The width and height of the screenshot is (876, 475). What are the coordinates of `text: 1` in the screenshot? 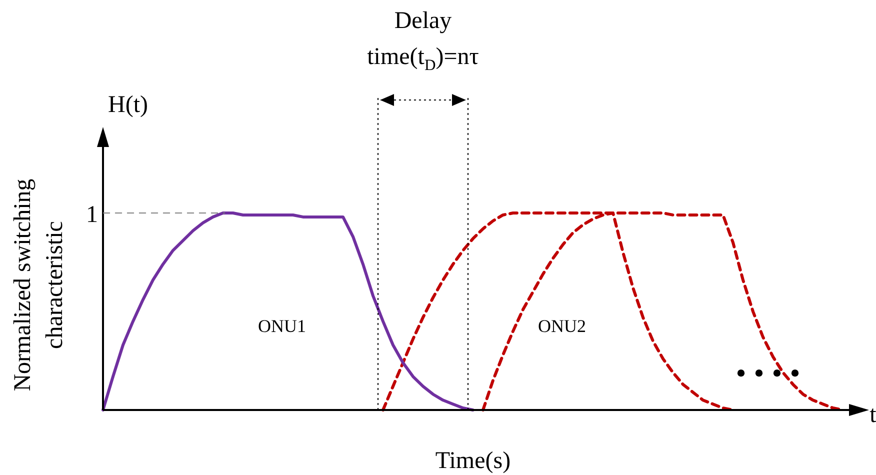 It's located at (92, 215).